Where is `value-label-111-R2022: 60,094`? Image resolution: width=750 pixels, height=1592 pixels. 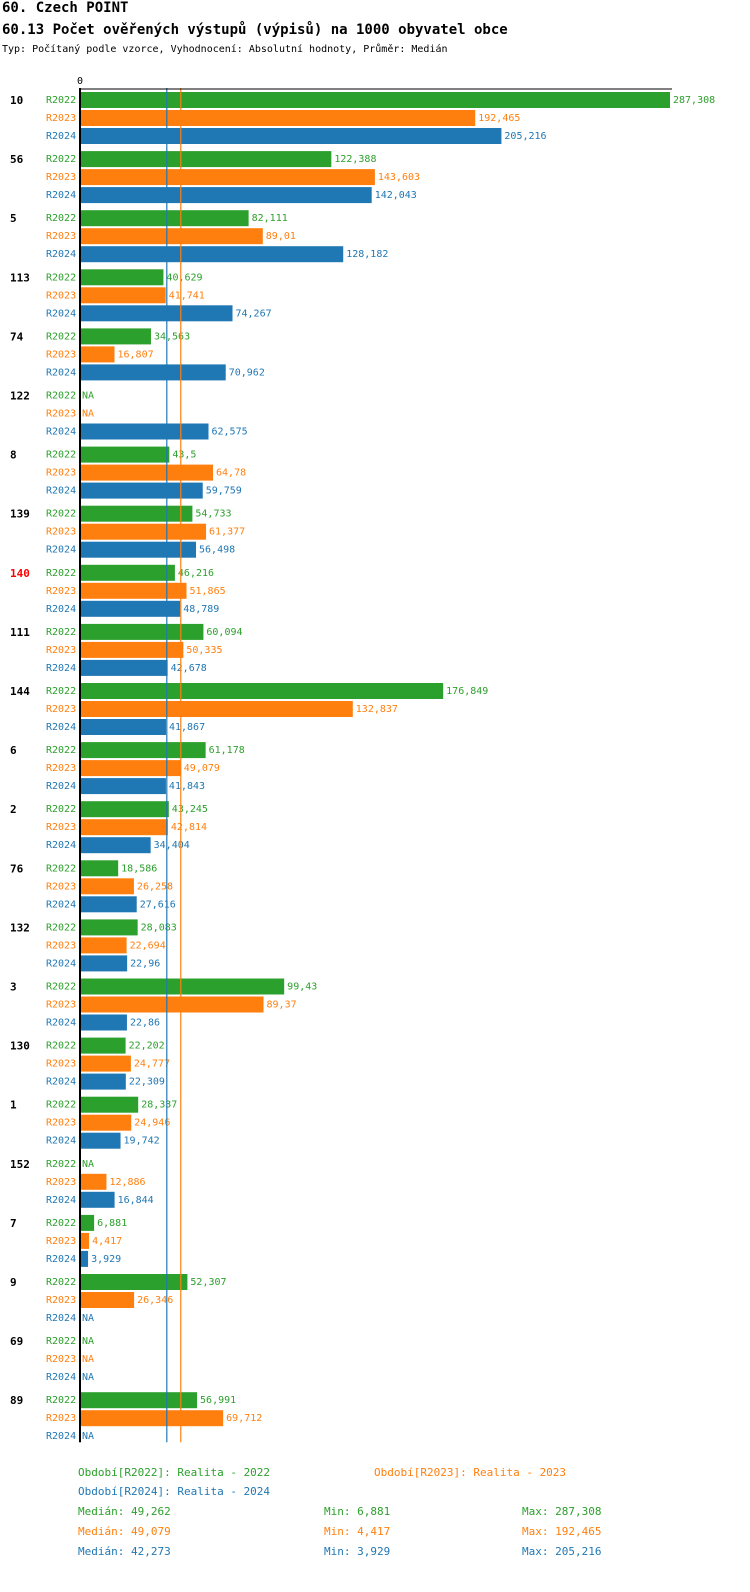 value-label-111-R2022: 60,094 is located at coordinates (224, 632).